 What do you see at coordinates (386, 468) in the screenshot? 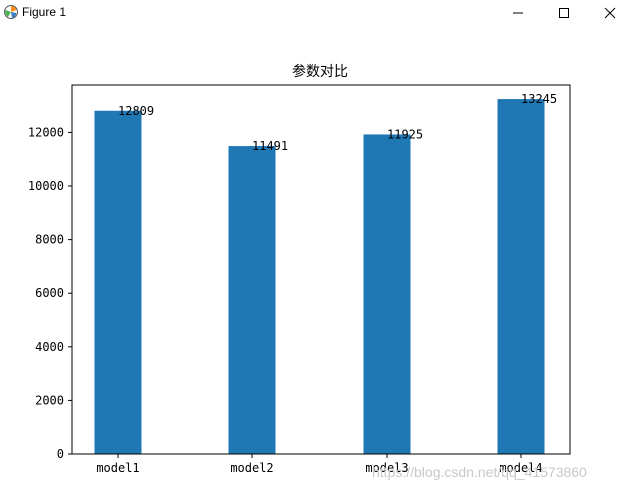
I see `x-tick-label: model3` at bounding box center [386, 468].